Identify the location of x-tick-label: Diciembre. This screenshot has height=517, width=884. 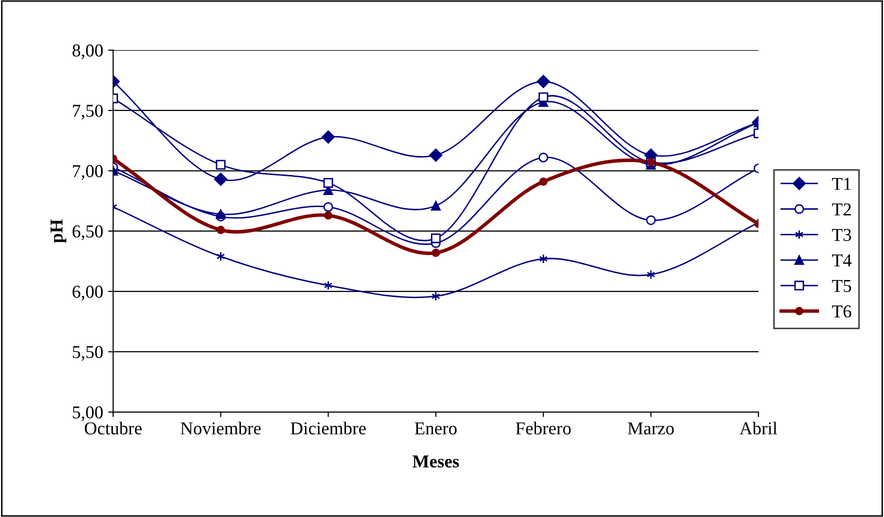
(328, 428).